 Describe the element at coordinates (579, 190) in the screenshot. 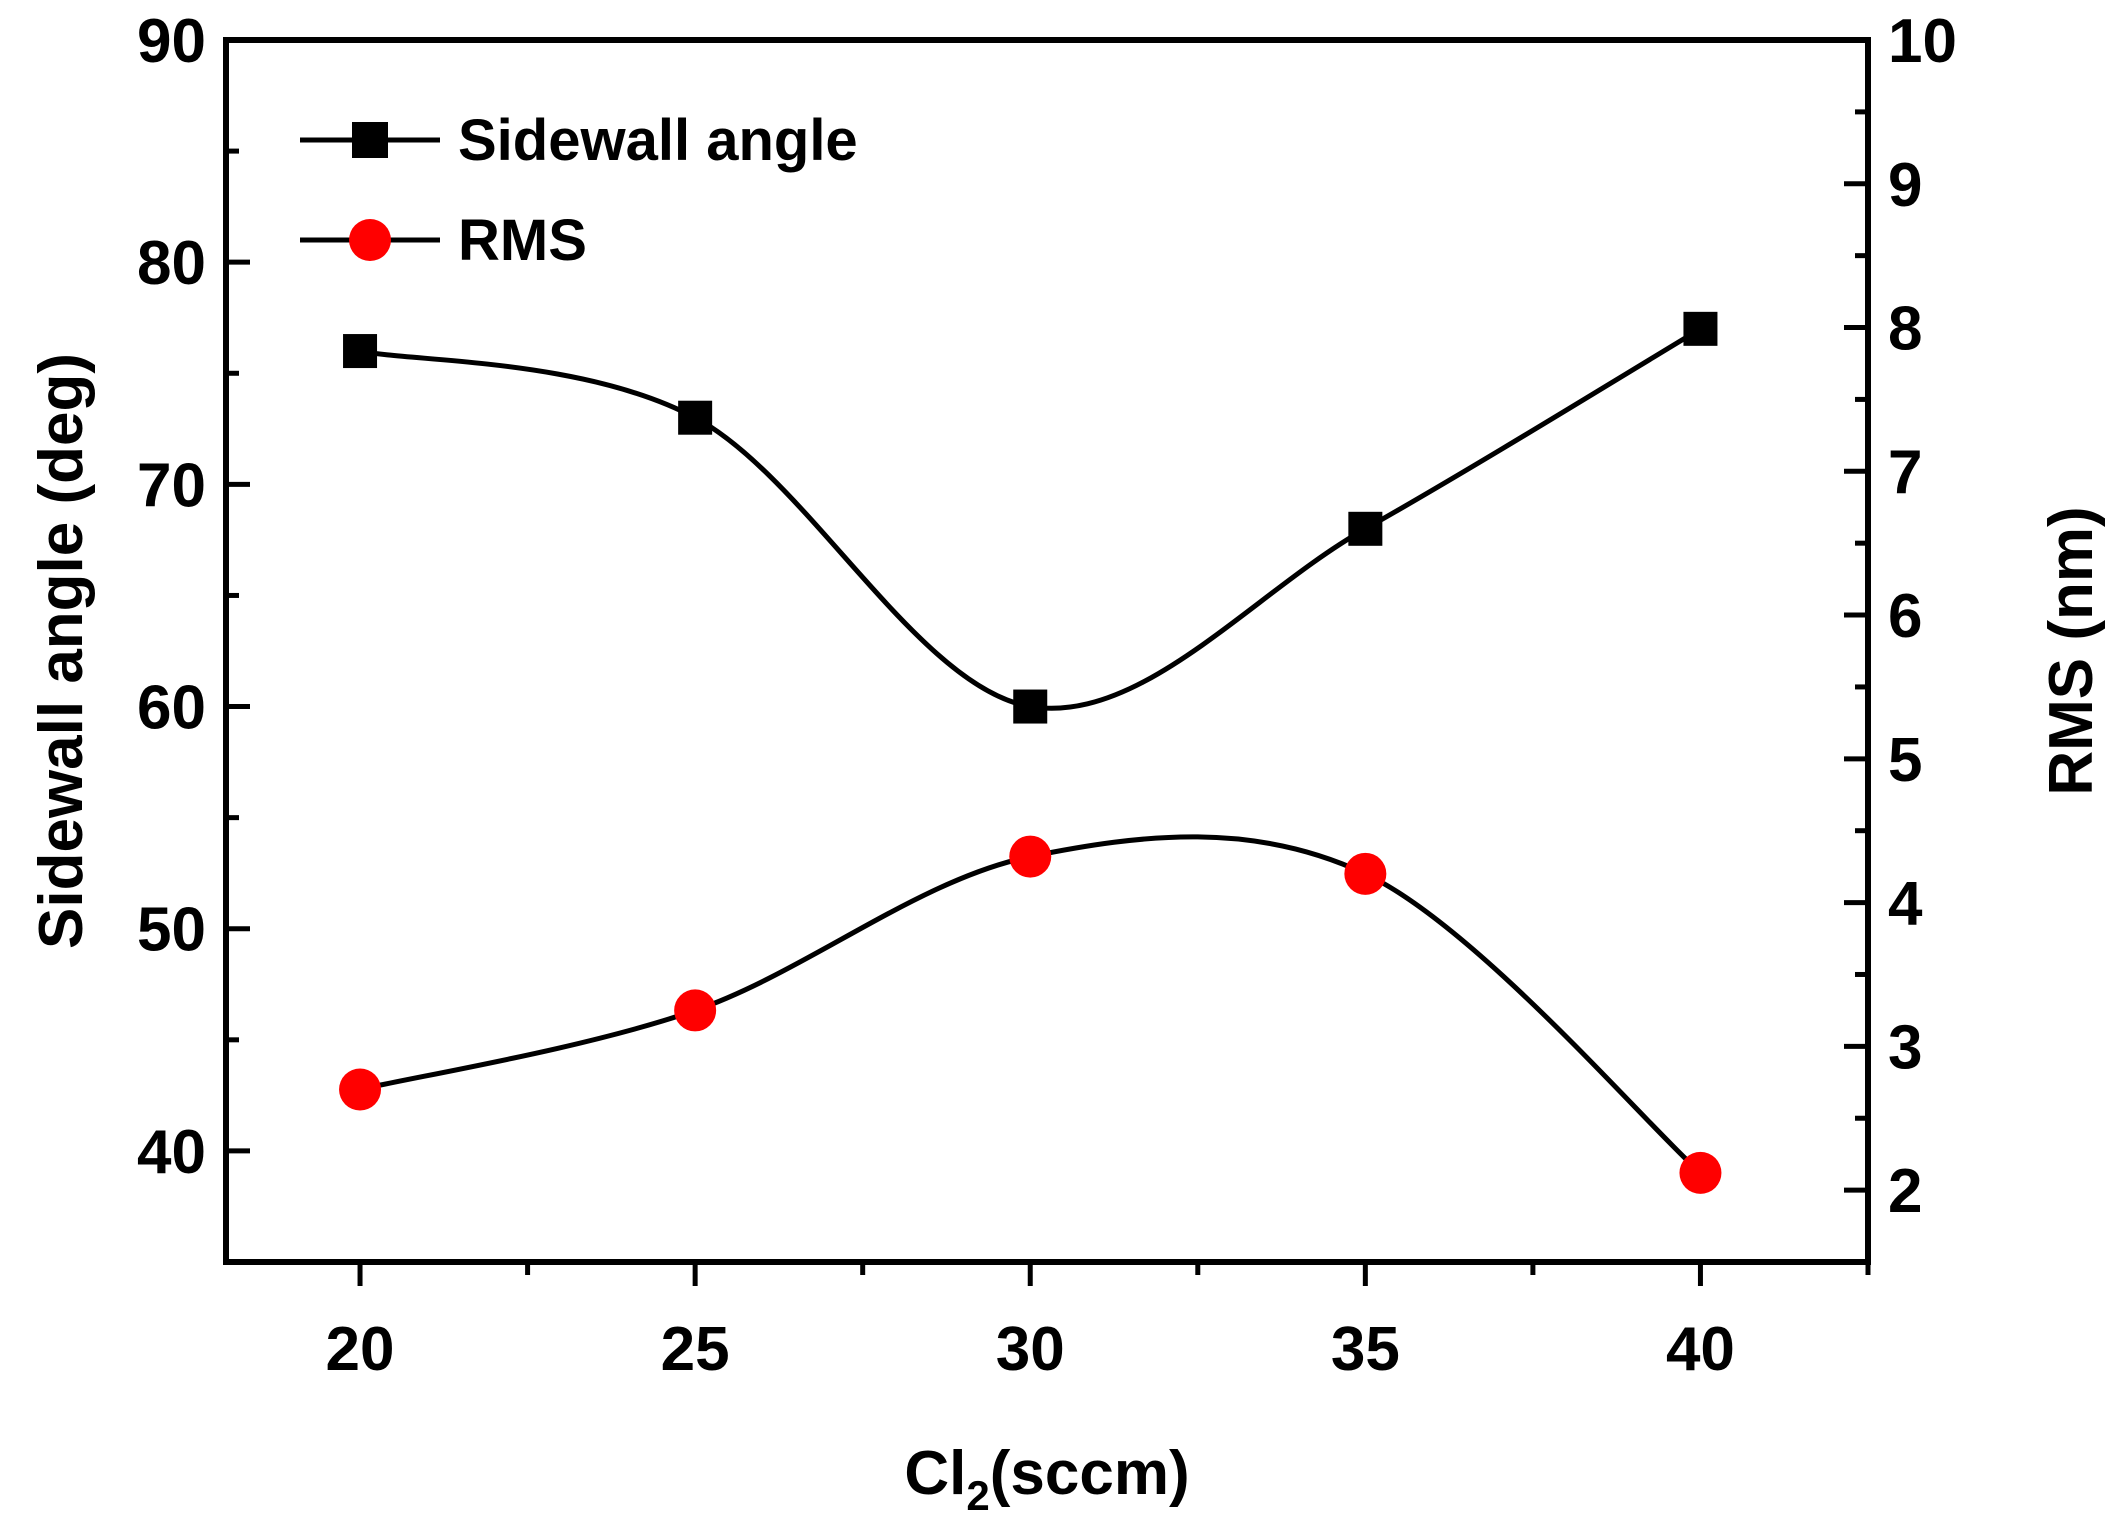

I see `legend: Sidewall angle RMS` at that location.